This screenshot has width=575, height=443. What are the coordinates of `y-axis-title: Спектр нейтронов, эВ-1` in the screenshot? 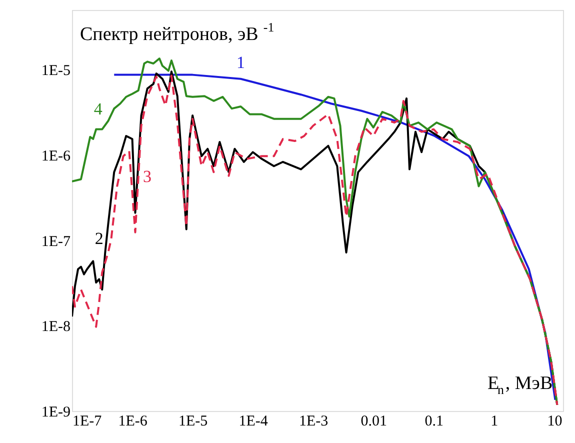 It's located at (177, 32).